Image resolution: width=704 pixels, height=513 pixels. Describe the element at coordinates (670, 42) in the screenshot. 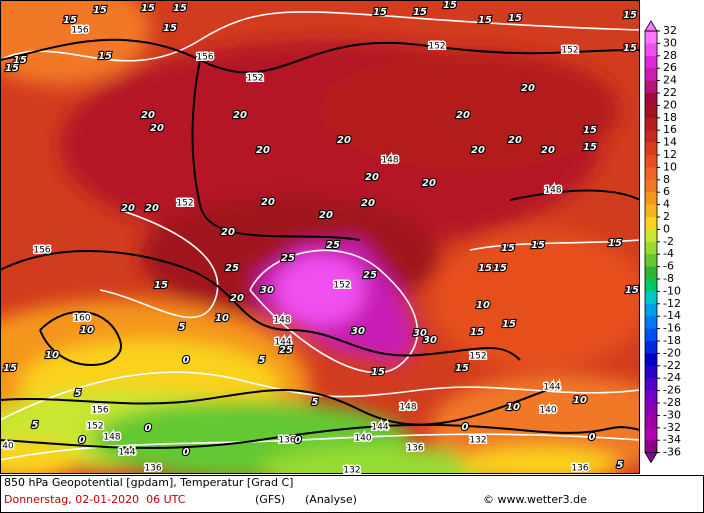

I see `legend-tick-label: 30` at that location.